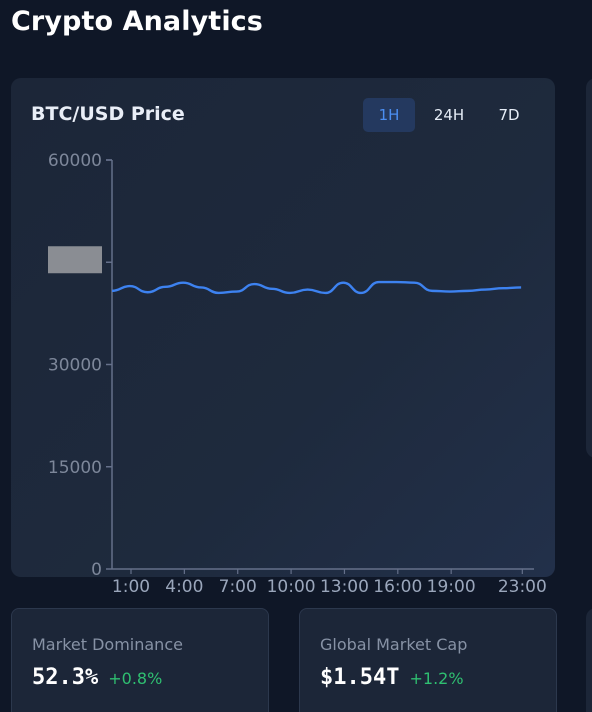  Describe the element at coordinates (131, 587) in the screenshot. I see `x-tick-label: 1:00` at that location.